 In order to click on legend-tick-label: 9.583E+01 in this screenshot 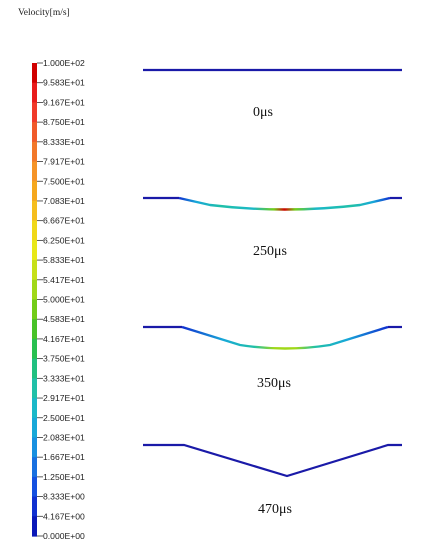, I will do `click(64, 83)`.